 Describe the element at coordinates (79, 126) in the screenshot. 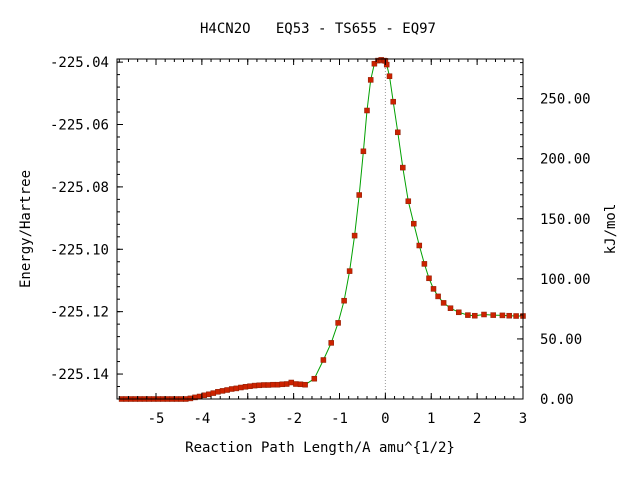

I see `y-tick-label: -225.06` at that location.